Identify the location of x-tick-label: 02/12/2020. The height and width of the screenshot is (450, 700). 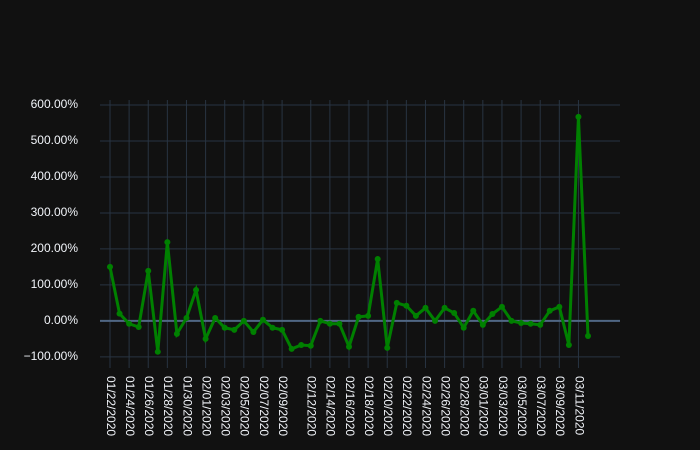
(312, 406).